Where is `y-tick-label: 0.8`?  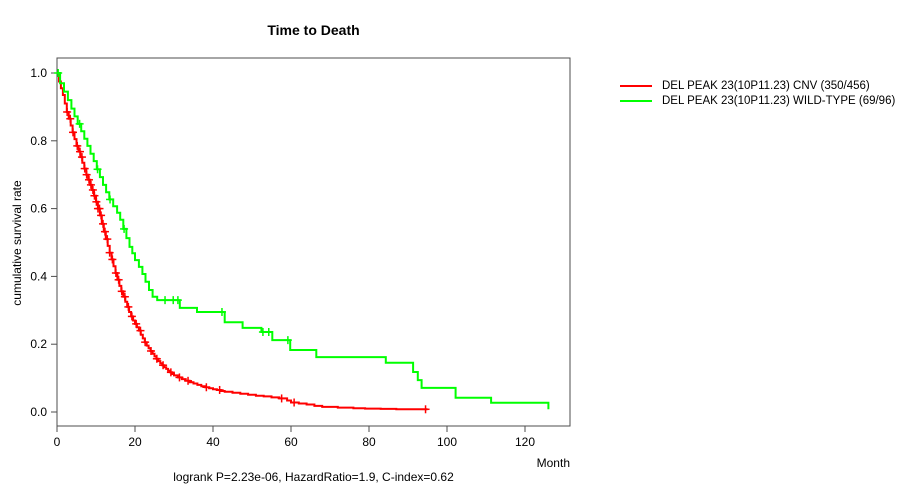
y-tick-label: 0.8 is located at coordinates (38, 141).